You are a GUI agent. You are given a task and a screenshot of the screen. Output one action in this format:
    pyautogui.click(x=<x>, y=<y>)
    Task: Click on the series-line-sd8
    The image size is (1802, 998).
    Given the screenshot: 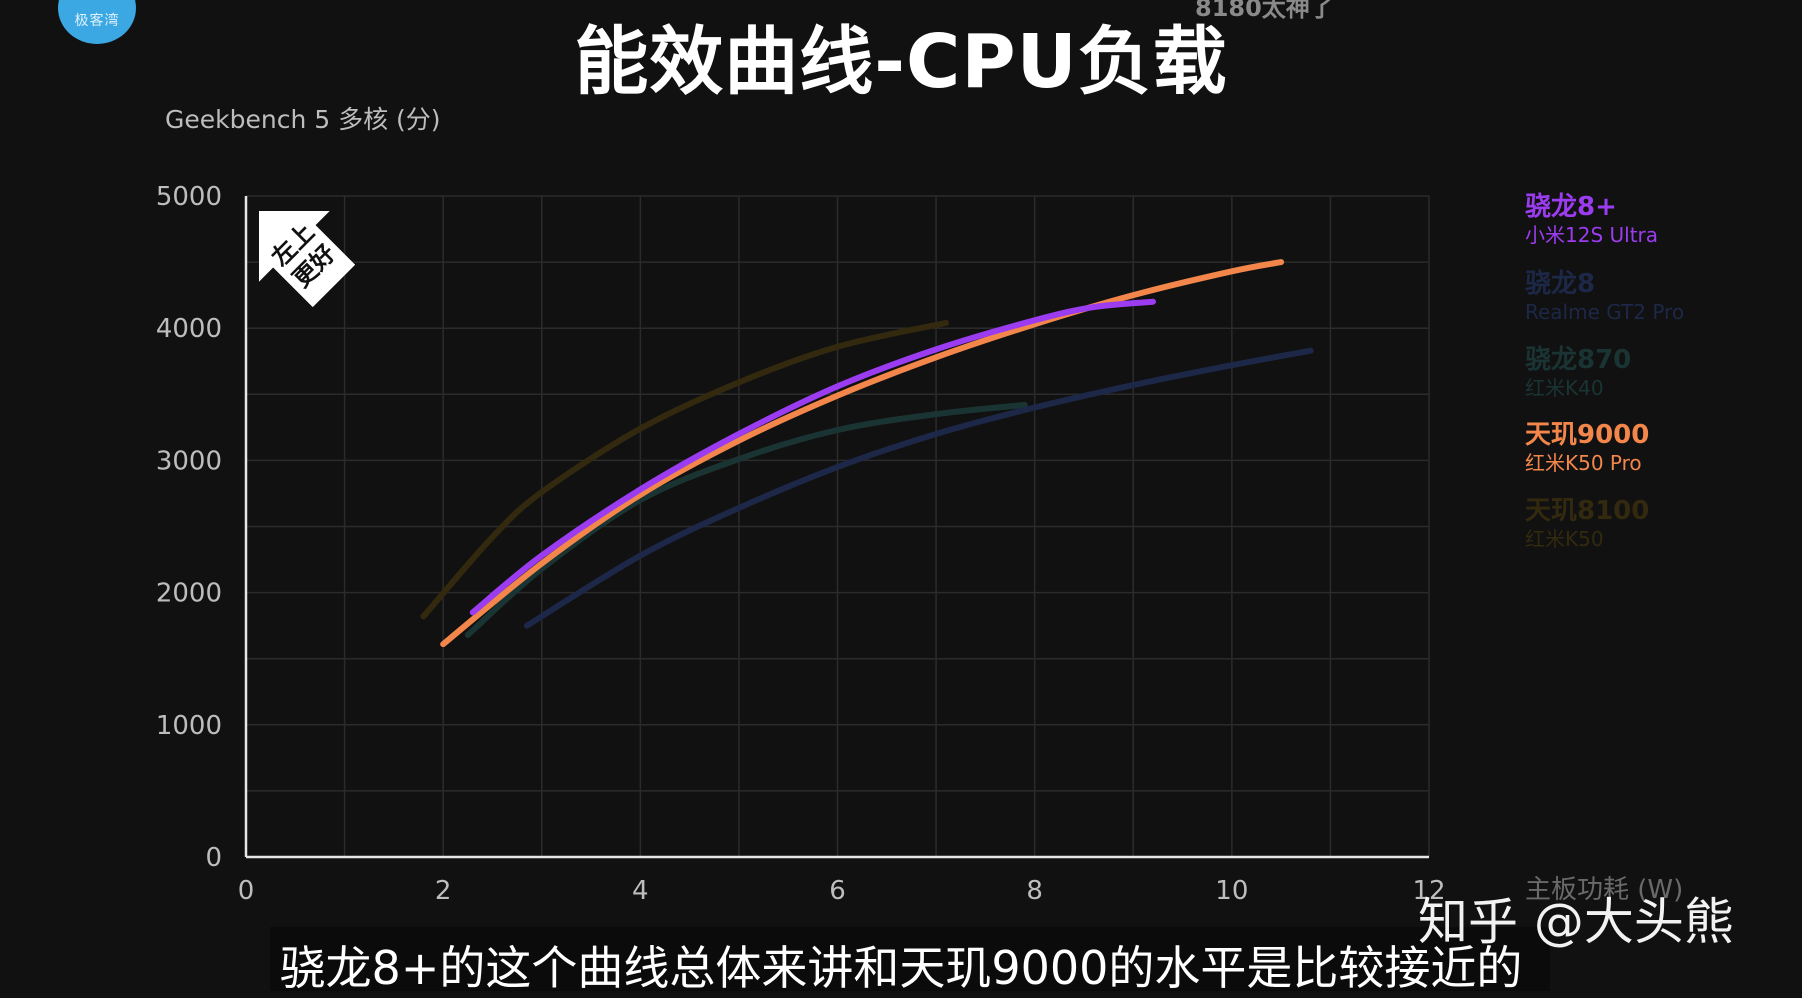 What is the action you would take?
    pyautogui.click(x=918, y=488)
    